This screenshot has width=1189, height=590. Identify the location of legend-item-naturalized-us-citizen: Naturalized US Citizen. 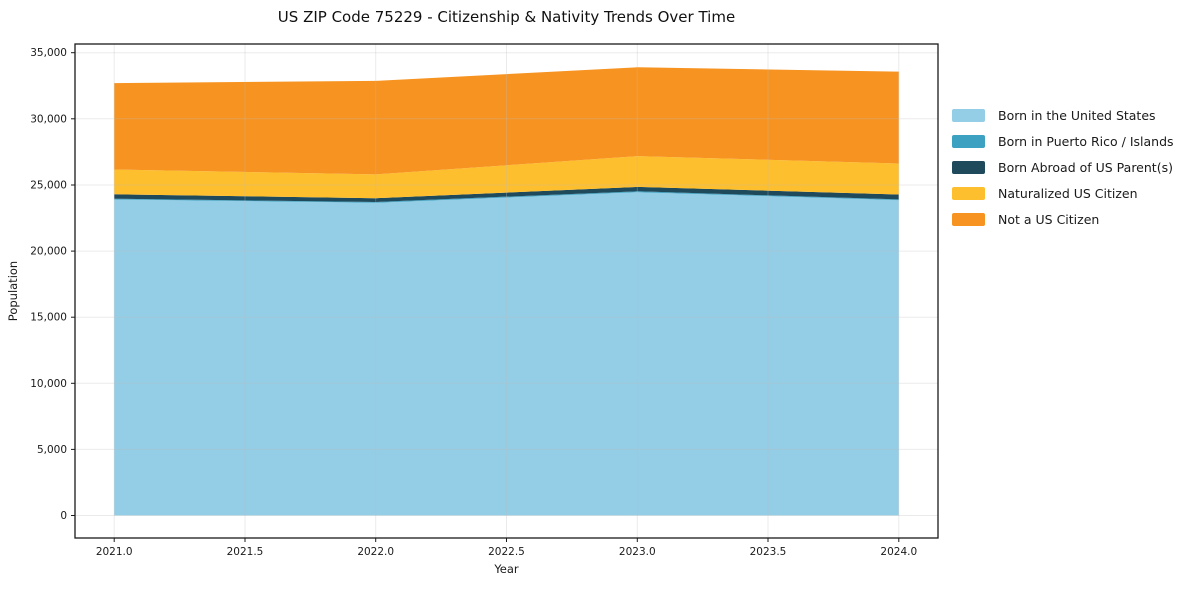
(1063, 193).